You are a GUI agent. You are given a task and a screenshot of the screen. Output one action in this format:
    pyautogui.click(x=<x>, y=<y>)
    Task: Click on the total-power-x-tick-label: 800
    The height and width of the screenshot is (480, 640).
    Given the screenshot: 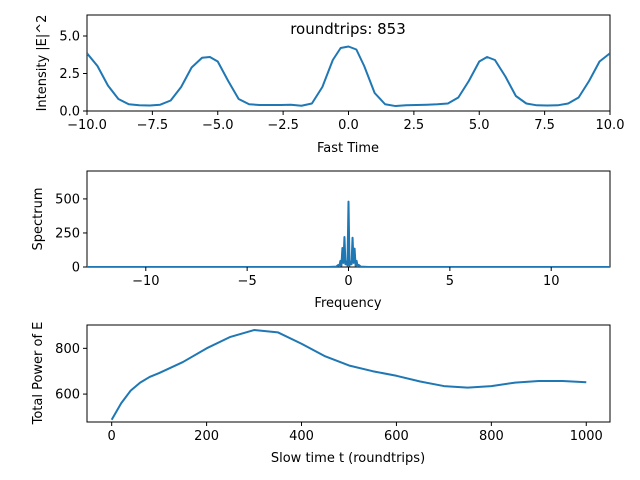 What is the action you would take?
    pyautogui.click(x=491, y=436)
    